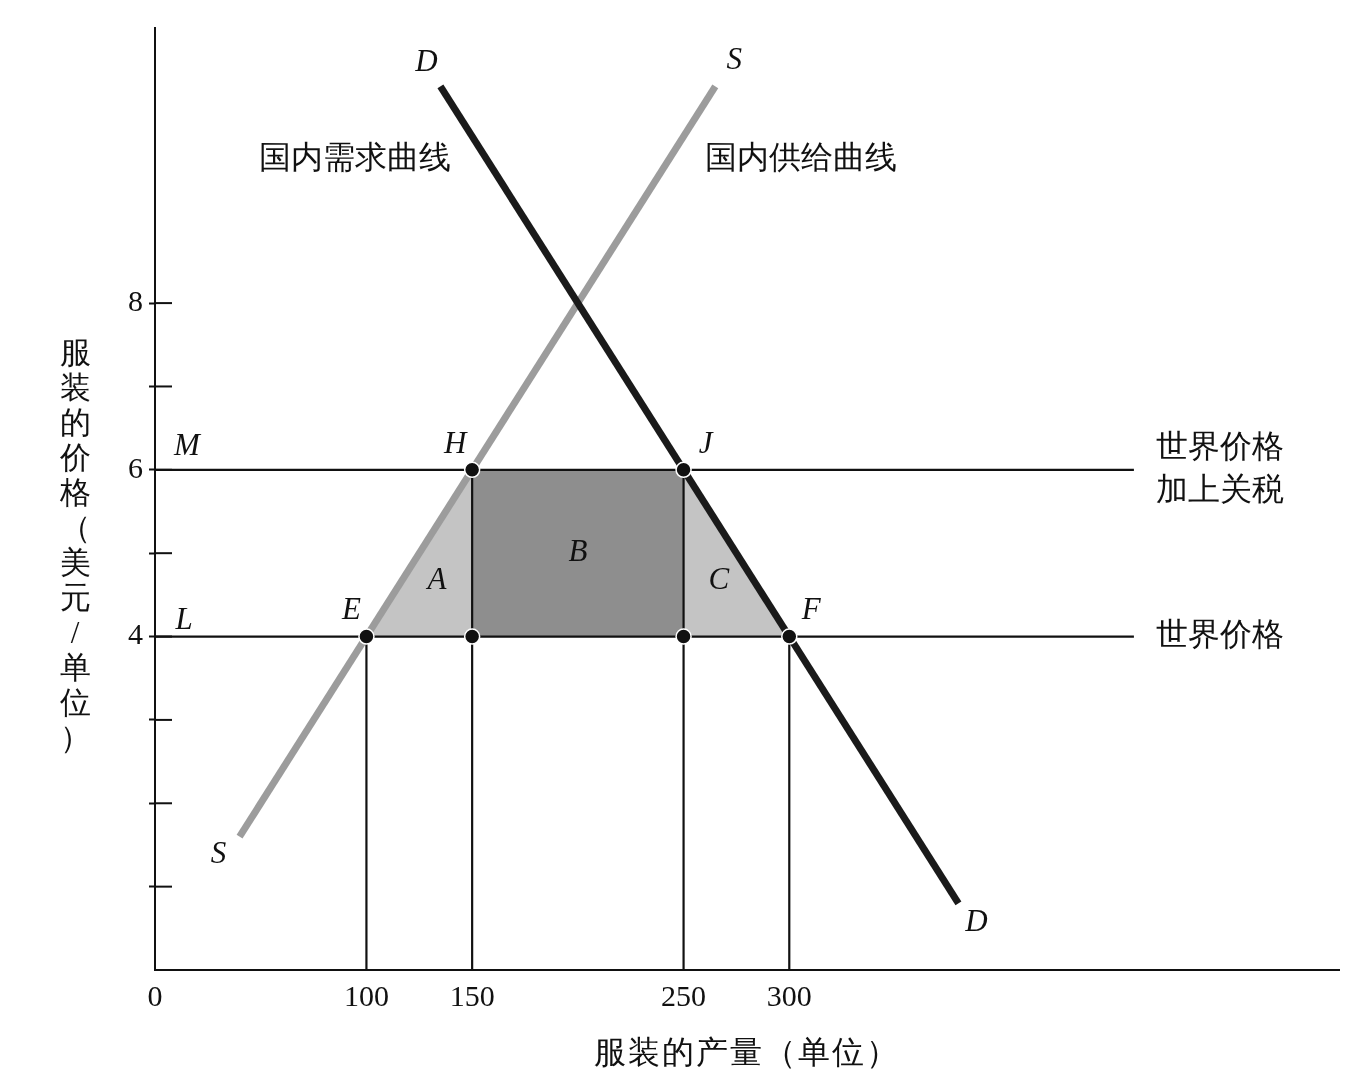 The image size is (1348, 1089). I want to click on annotation: H, so click(455, 442).